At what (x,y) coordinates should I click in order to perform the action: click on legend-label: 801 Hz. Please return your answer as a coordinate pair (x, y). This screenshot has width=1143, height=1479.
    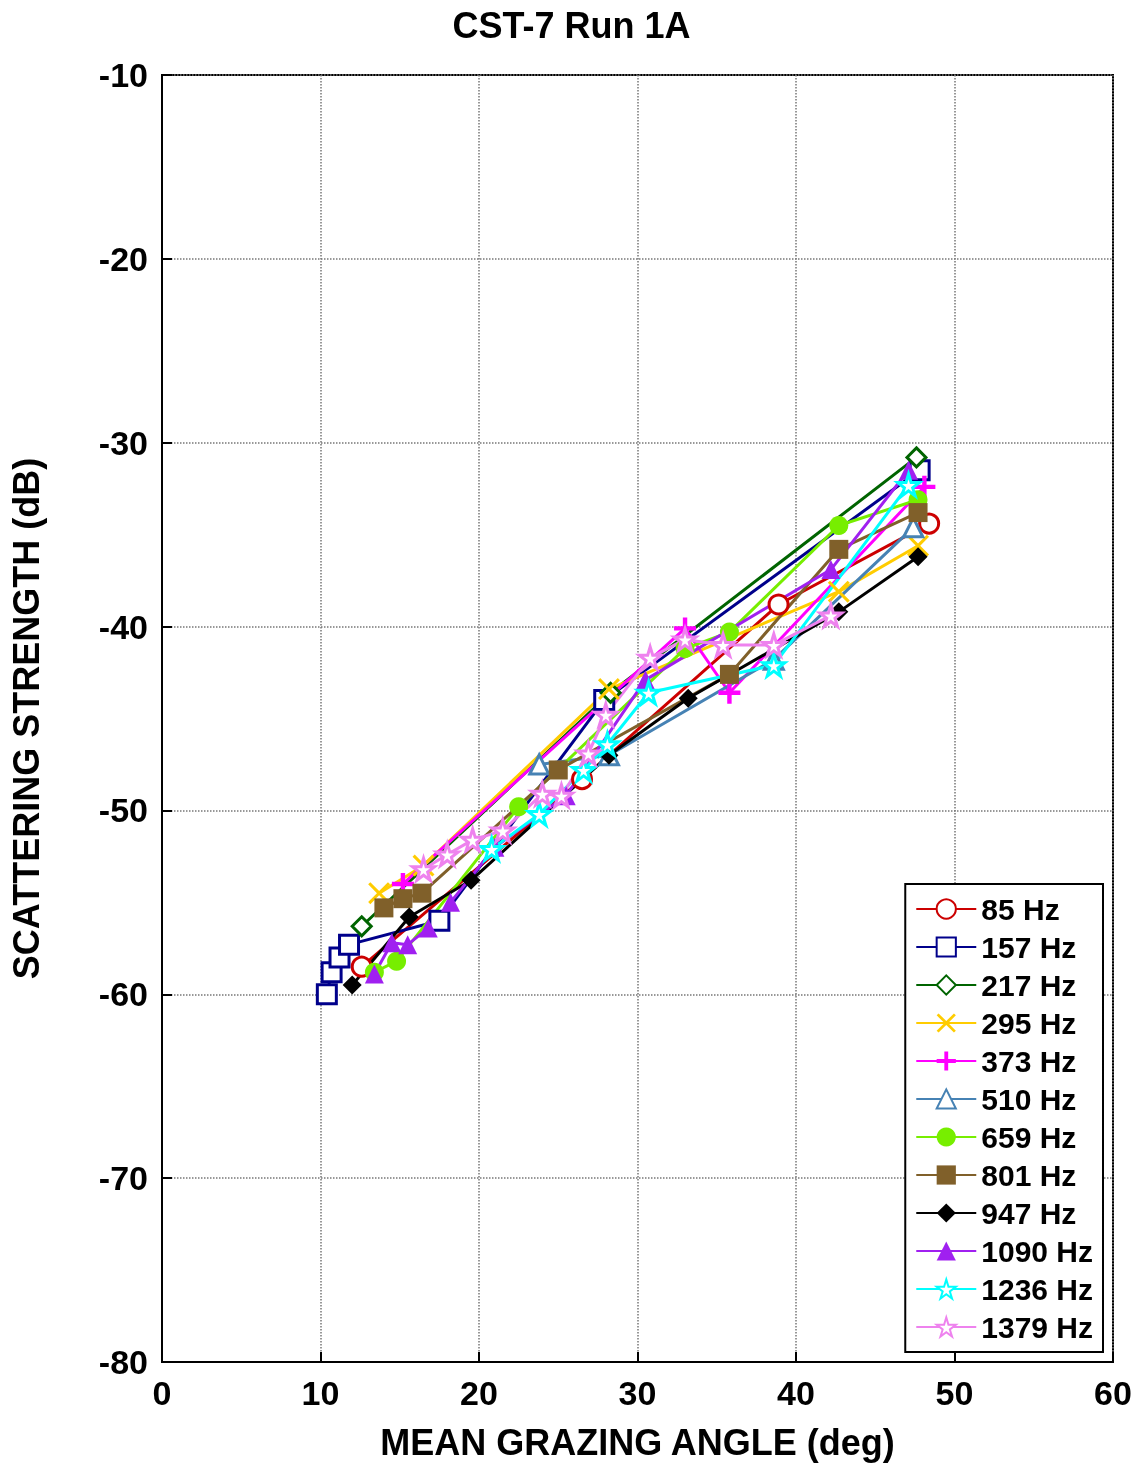
    Looking at the image, I should click on (1029, 1175).